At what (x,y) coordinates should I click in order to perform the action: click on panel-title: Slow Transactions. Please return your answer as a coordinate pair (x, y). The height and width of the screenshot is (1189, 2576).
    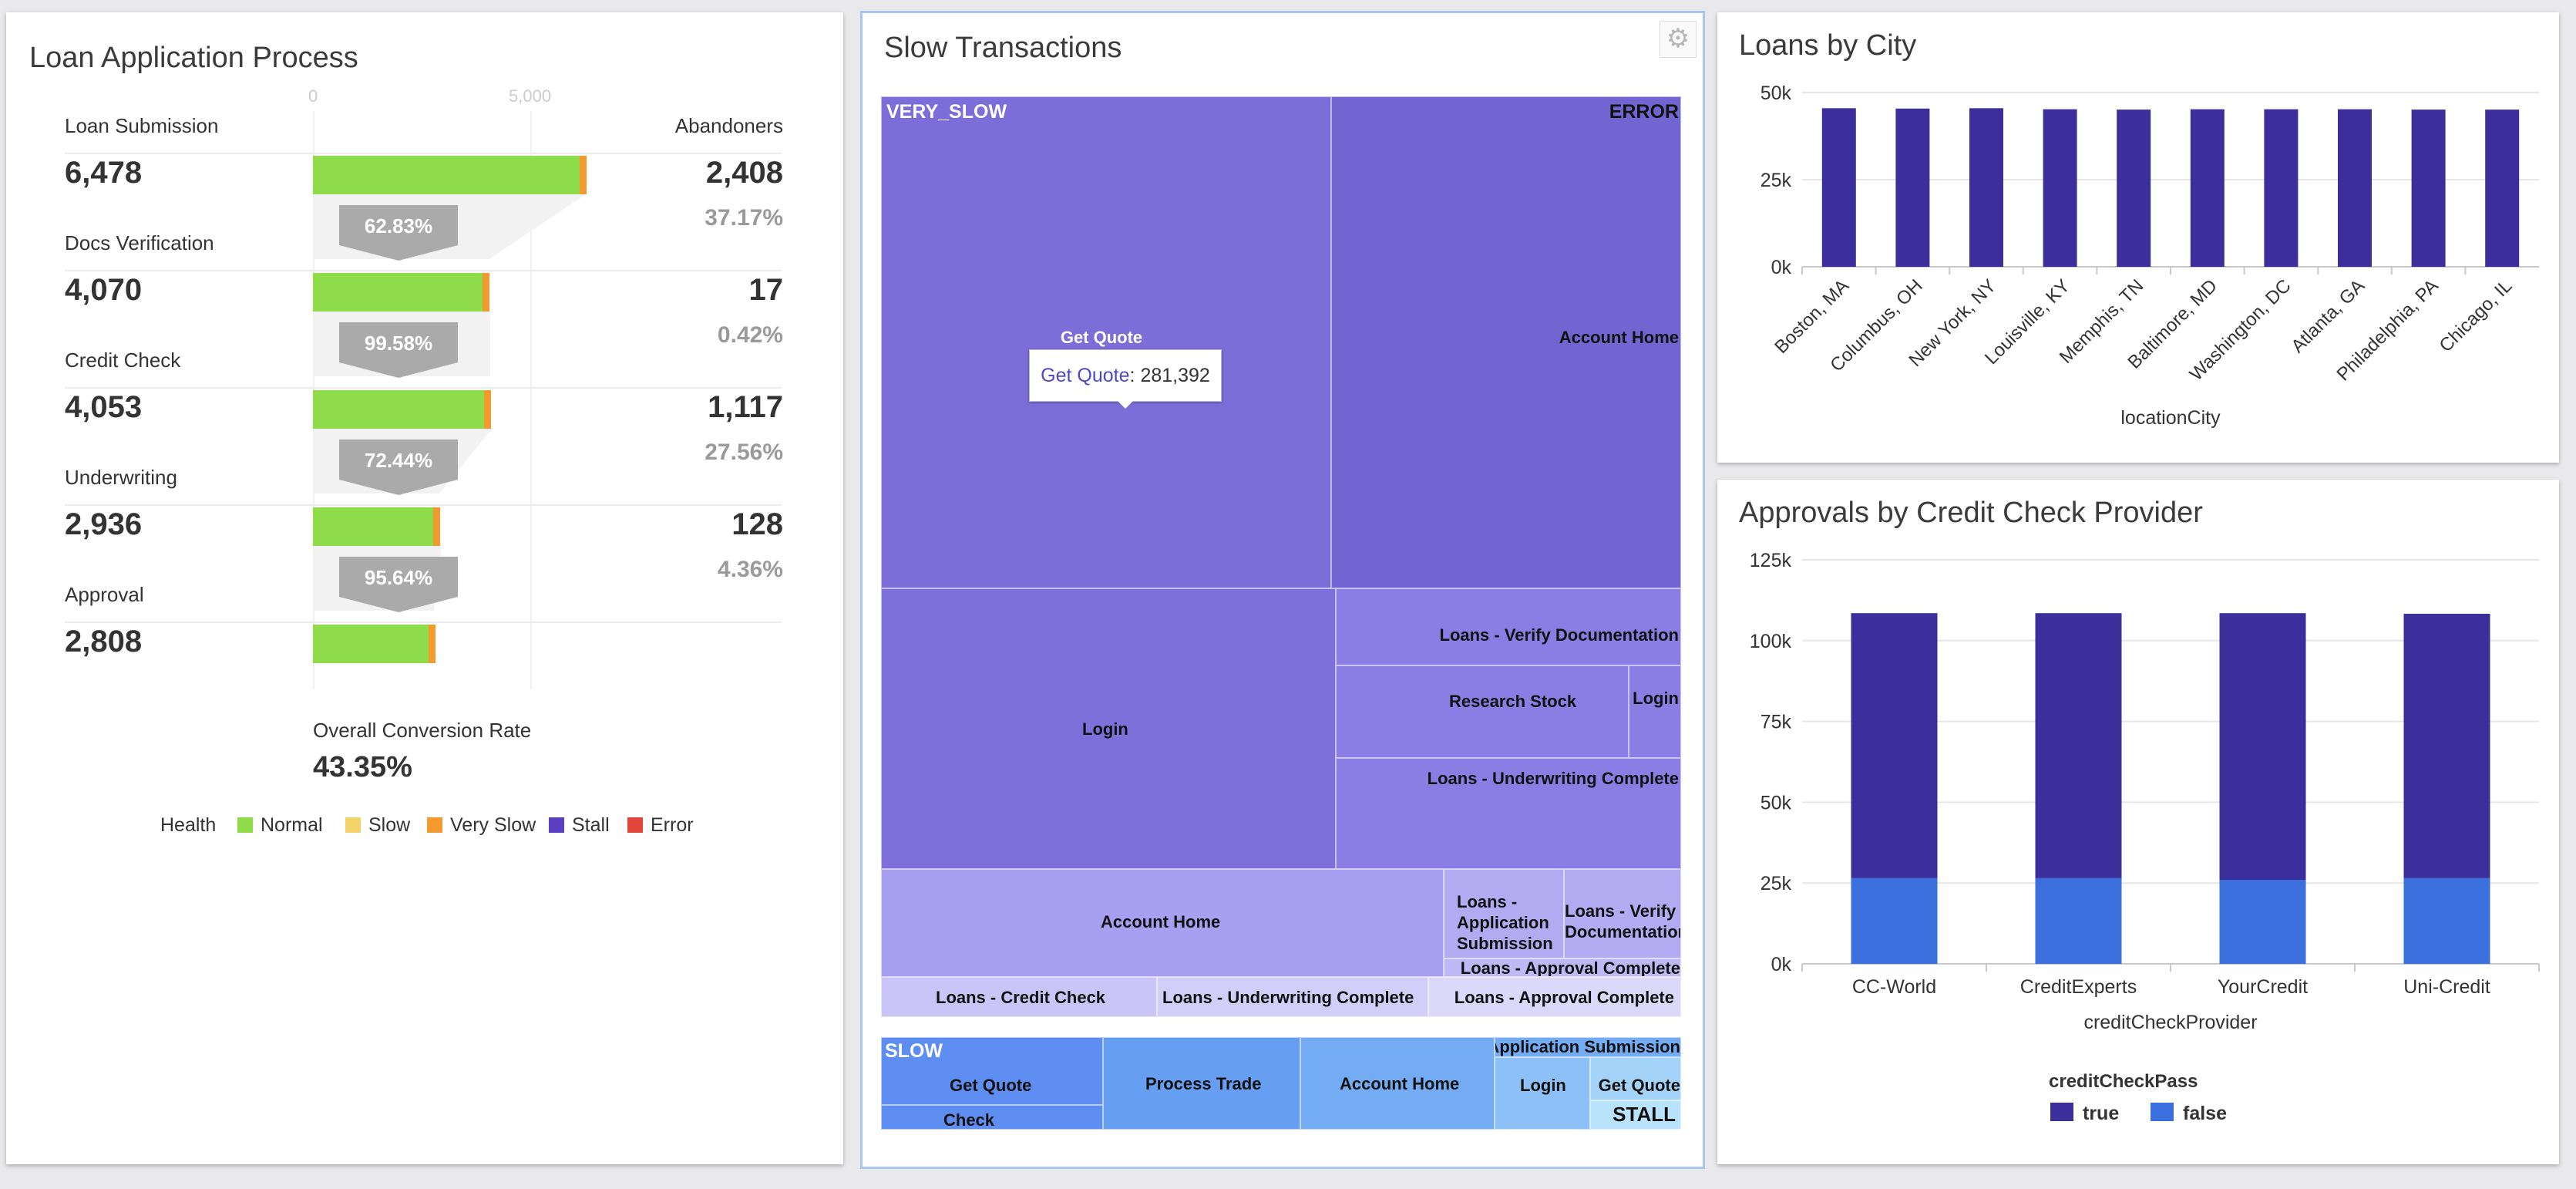
    Looking at the image, I should click on (1003, 48).